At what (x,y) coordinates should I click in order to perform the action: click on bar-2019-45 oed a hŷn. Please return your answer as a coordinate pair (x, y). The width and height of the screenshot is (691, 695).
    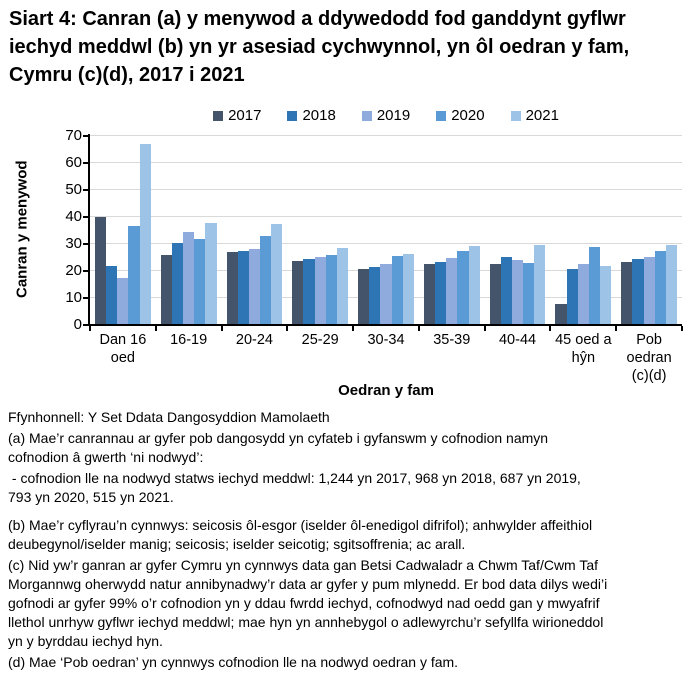
    Looking at the image, I should click on (583, 293).